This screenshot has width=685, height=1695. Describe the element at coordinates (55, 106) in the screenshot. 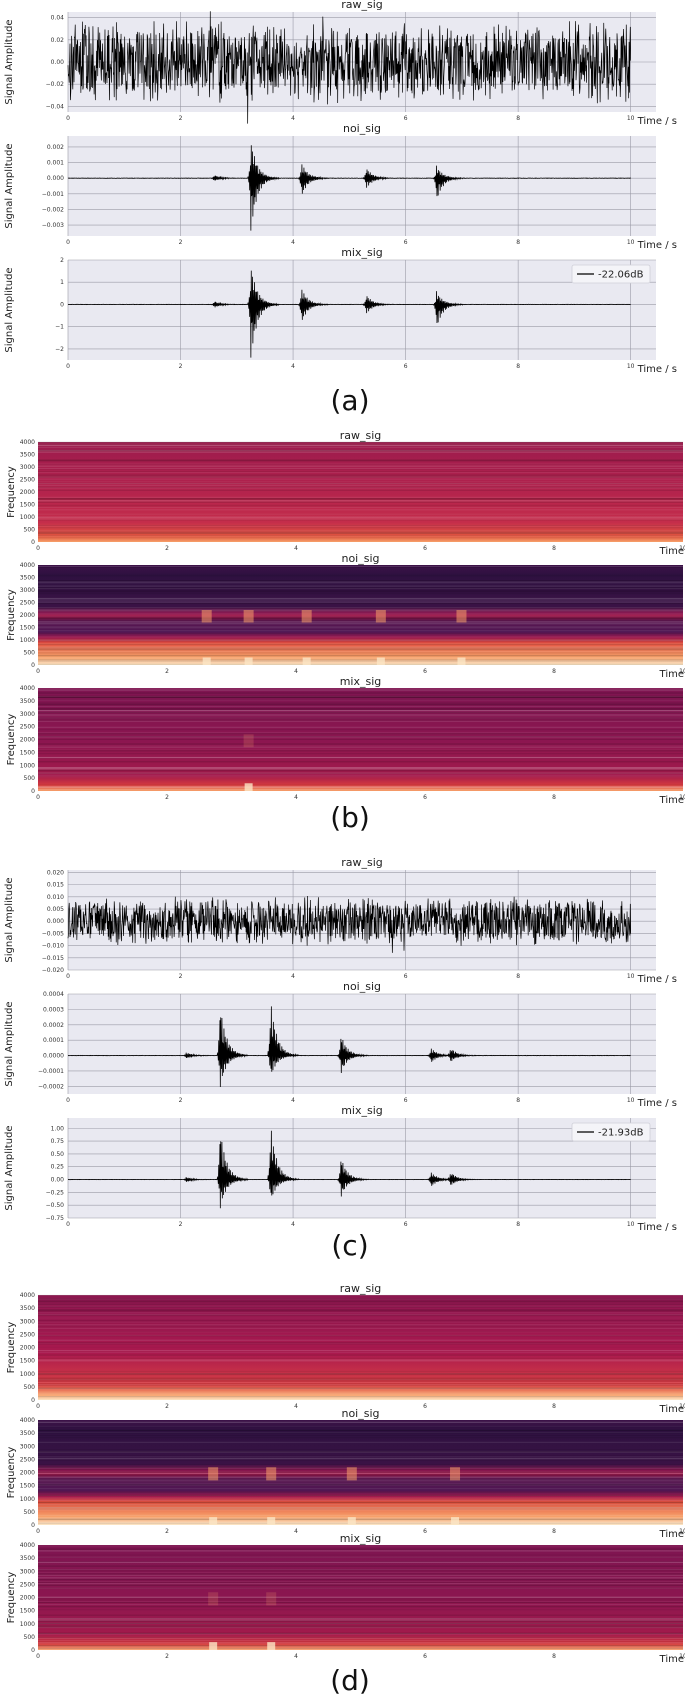

I see `y-tick-label: −0.04` at that location.